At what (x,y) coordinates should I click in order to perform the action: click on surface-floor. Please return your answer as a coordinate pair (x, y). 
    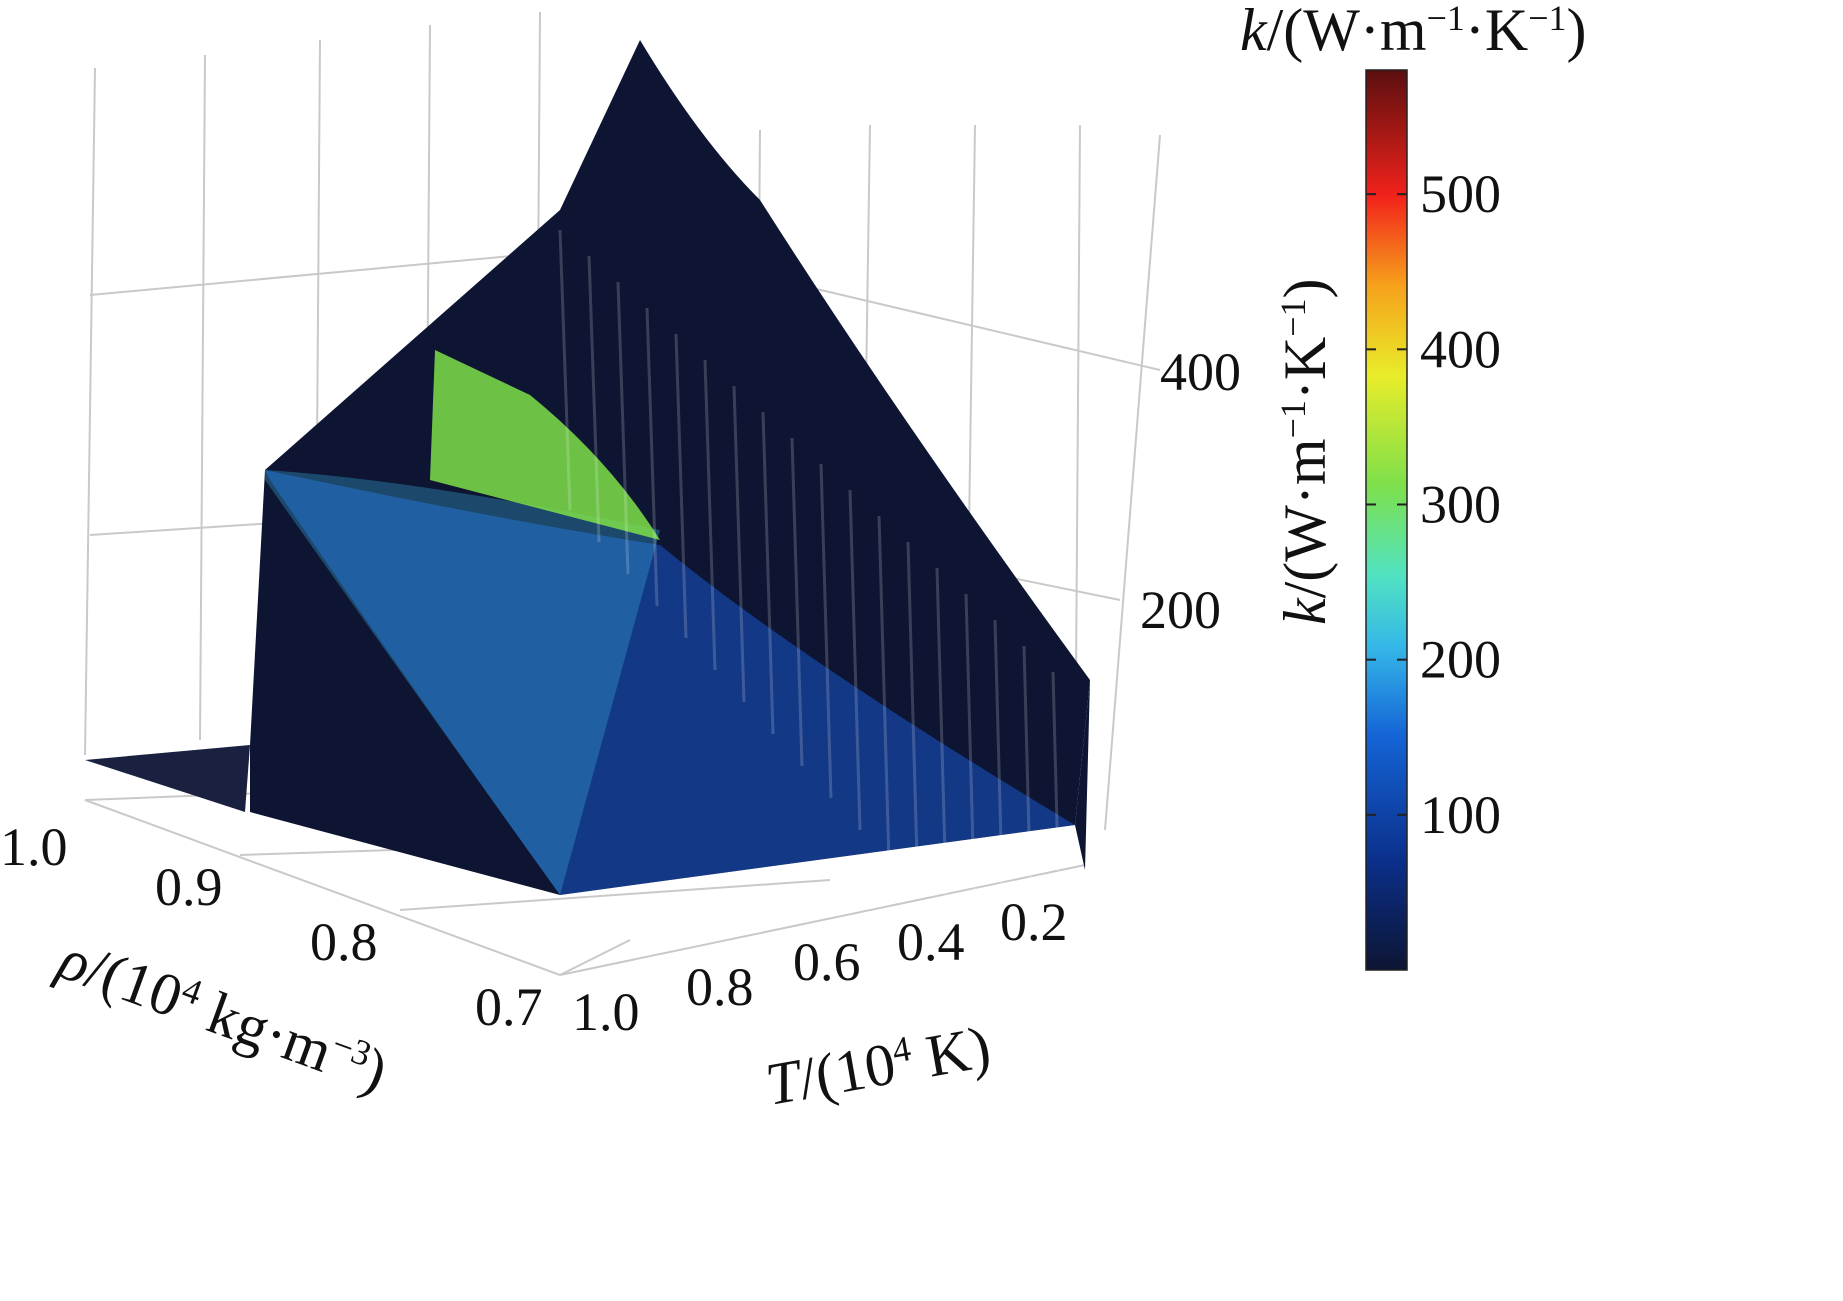
    Looking at the image, I should click on (167, 778).